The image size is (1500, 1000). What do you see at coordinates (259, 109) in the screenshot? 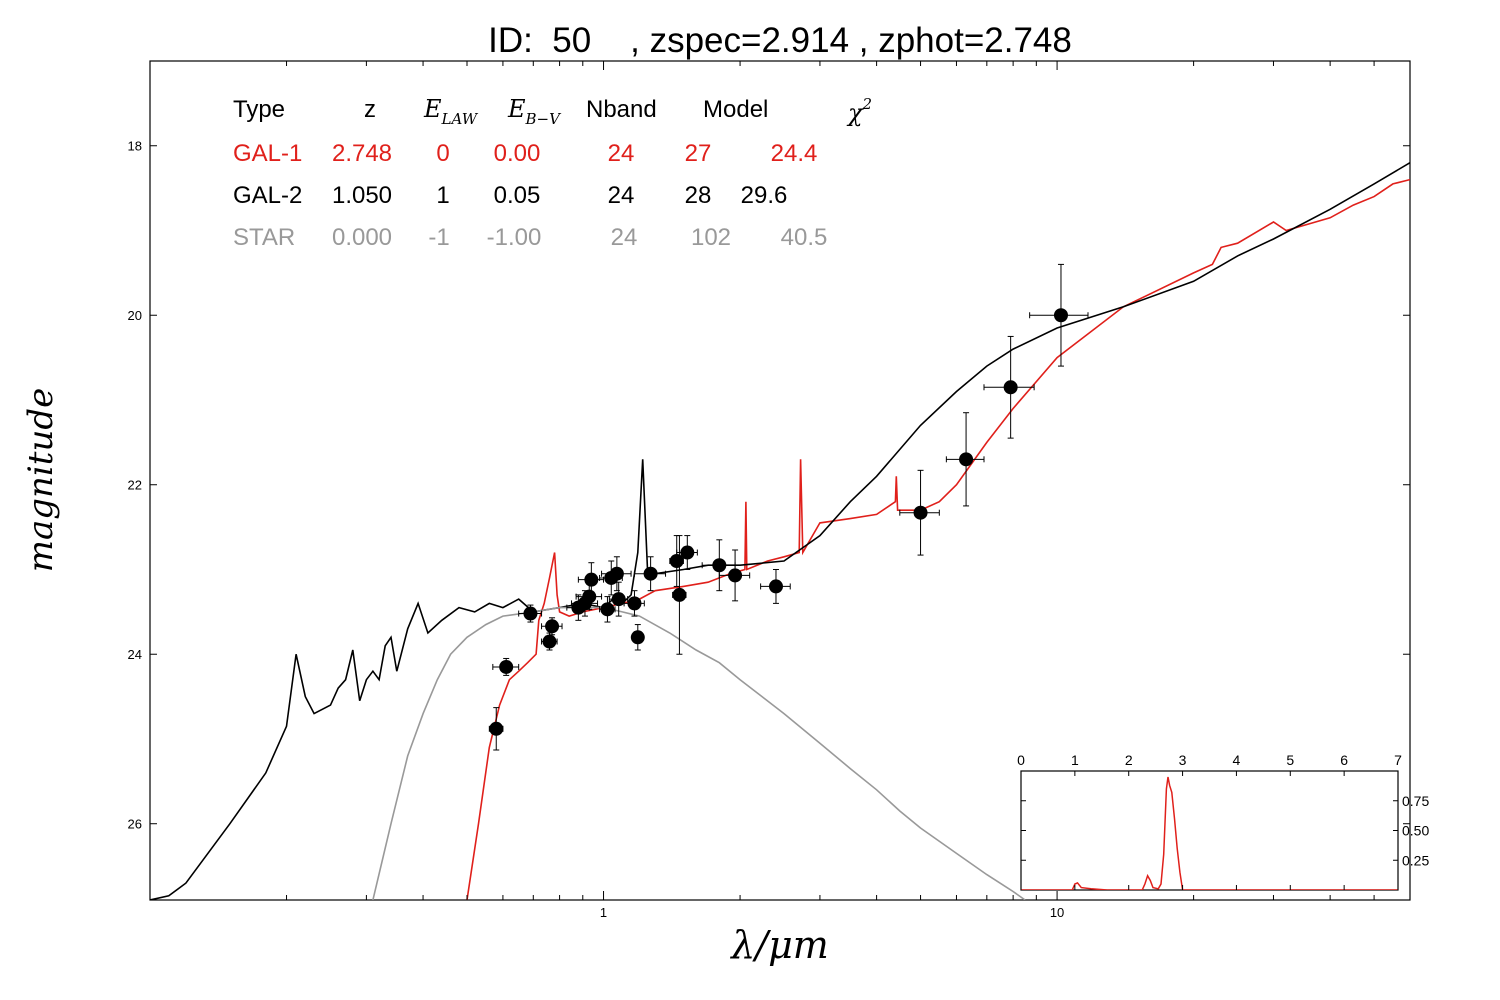
I see `legend-header-type: Type` at bounding box center [259, 109].